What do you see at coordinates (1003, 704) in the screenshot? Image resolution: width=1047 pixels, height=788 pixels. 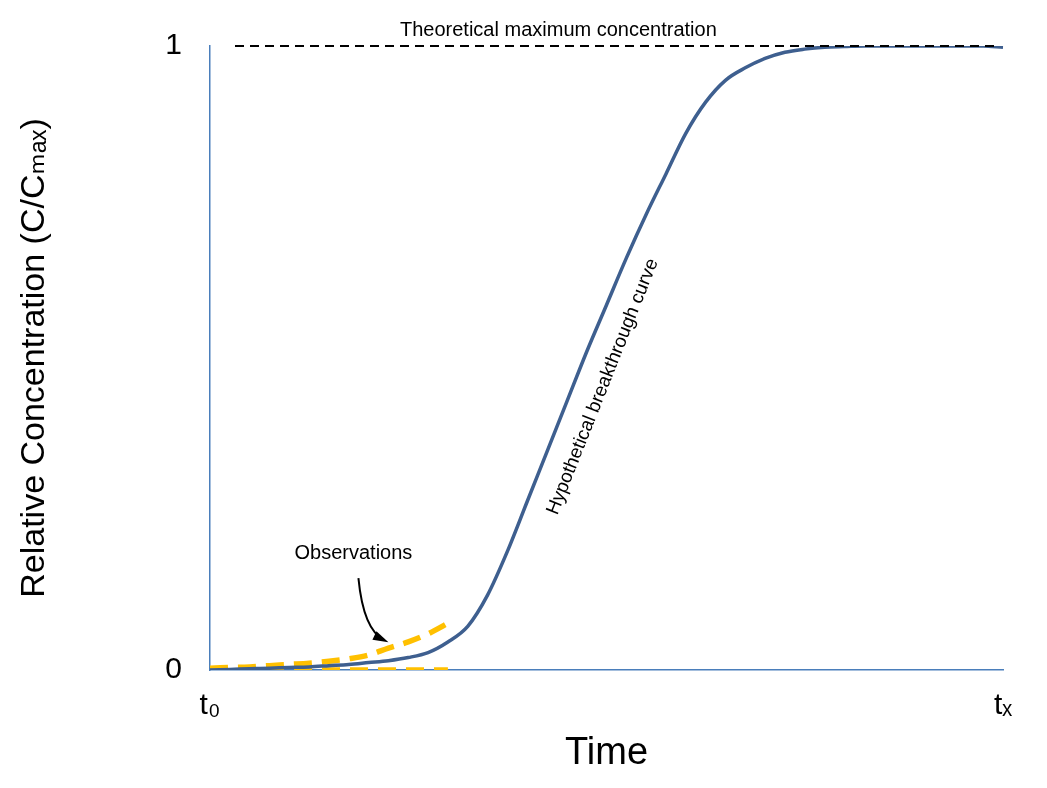 I see `x-tick-label: tₓ` at bounding box center [1003, 704].